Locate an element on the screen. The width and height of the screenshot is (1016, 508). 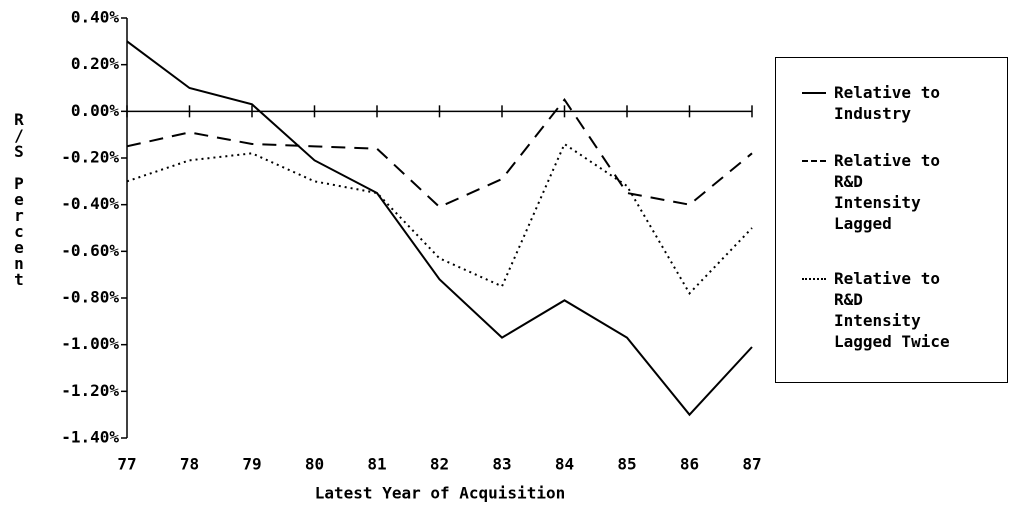
x-tick-label: 80 is located at coordinates (314, 464).